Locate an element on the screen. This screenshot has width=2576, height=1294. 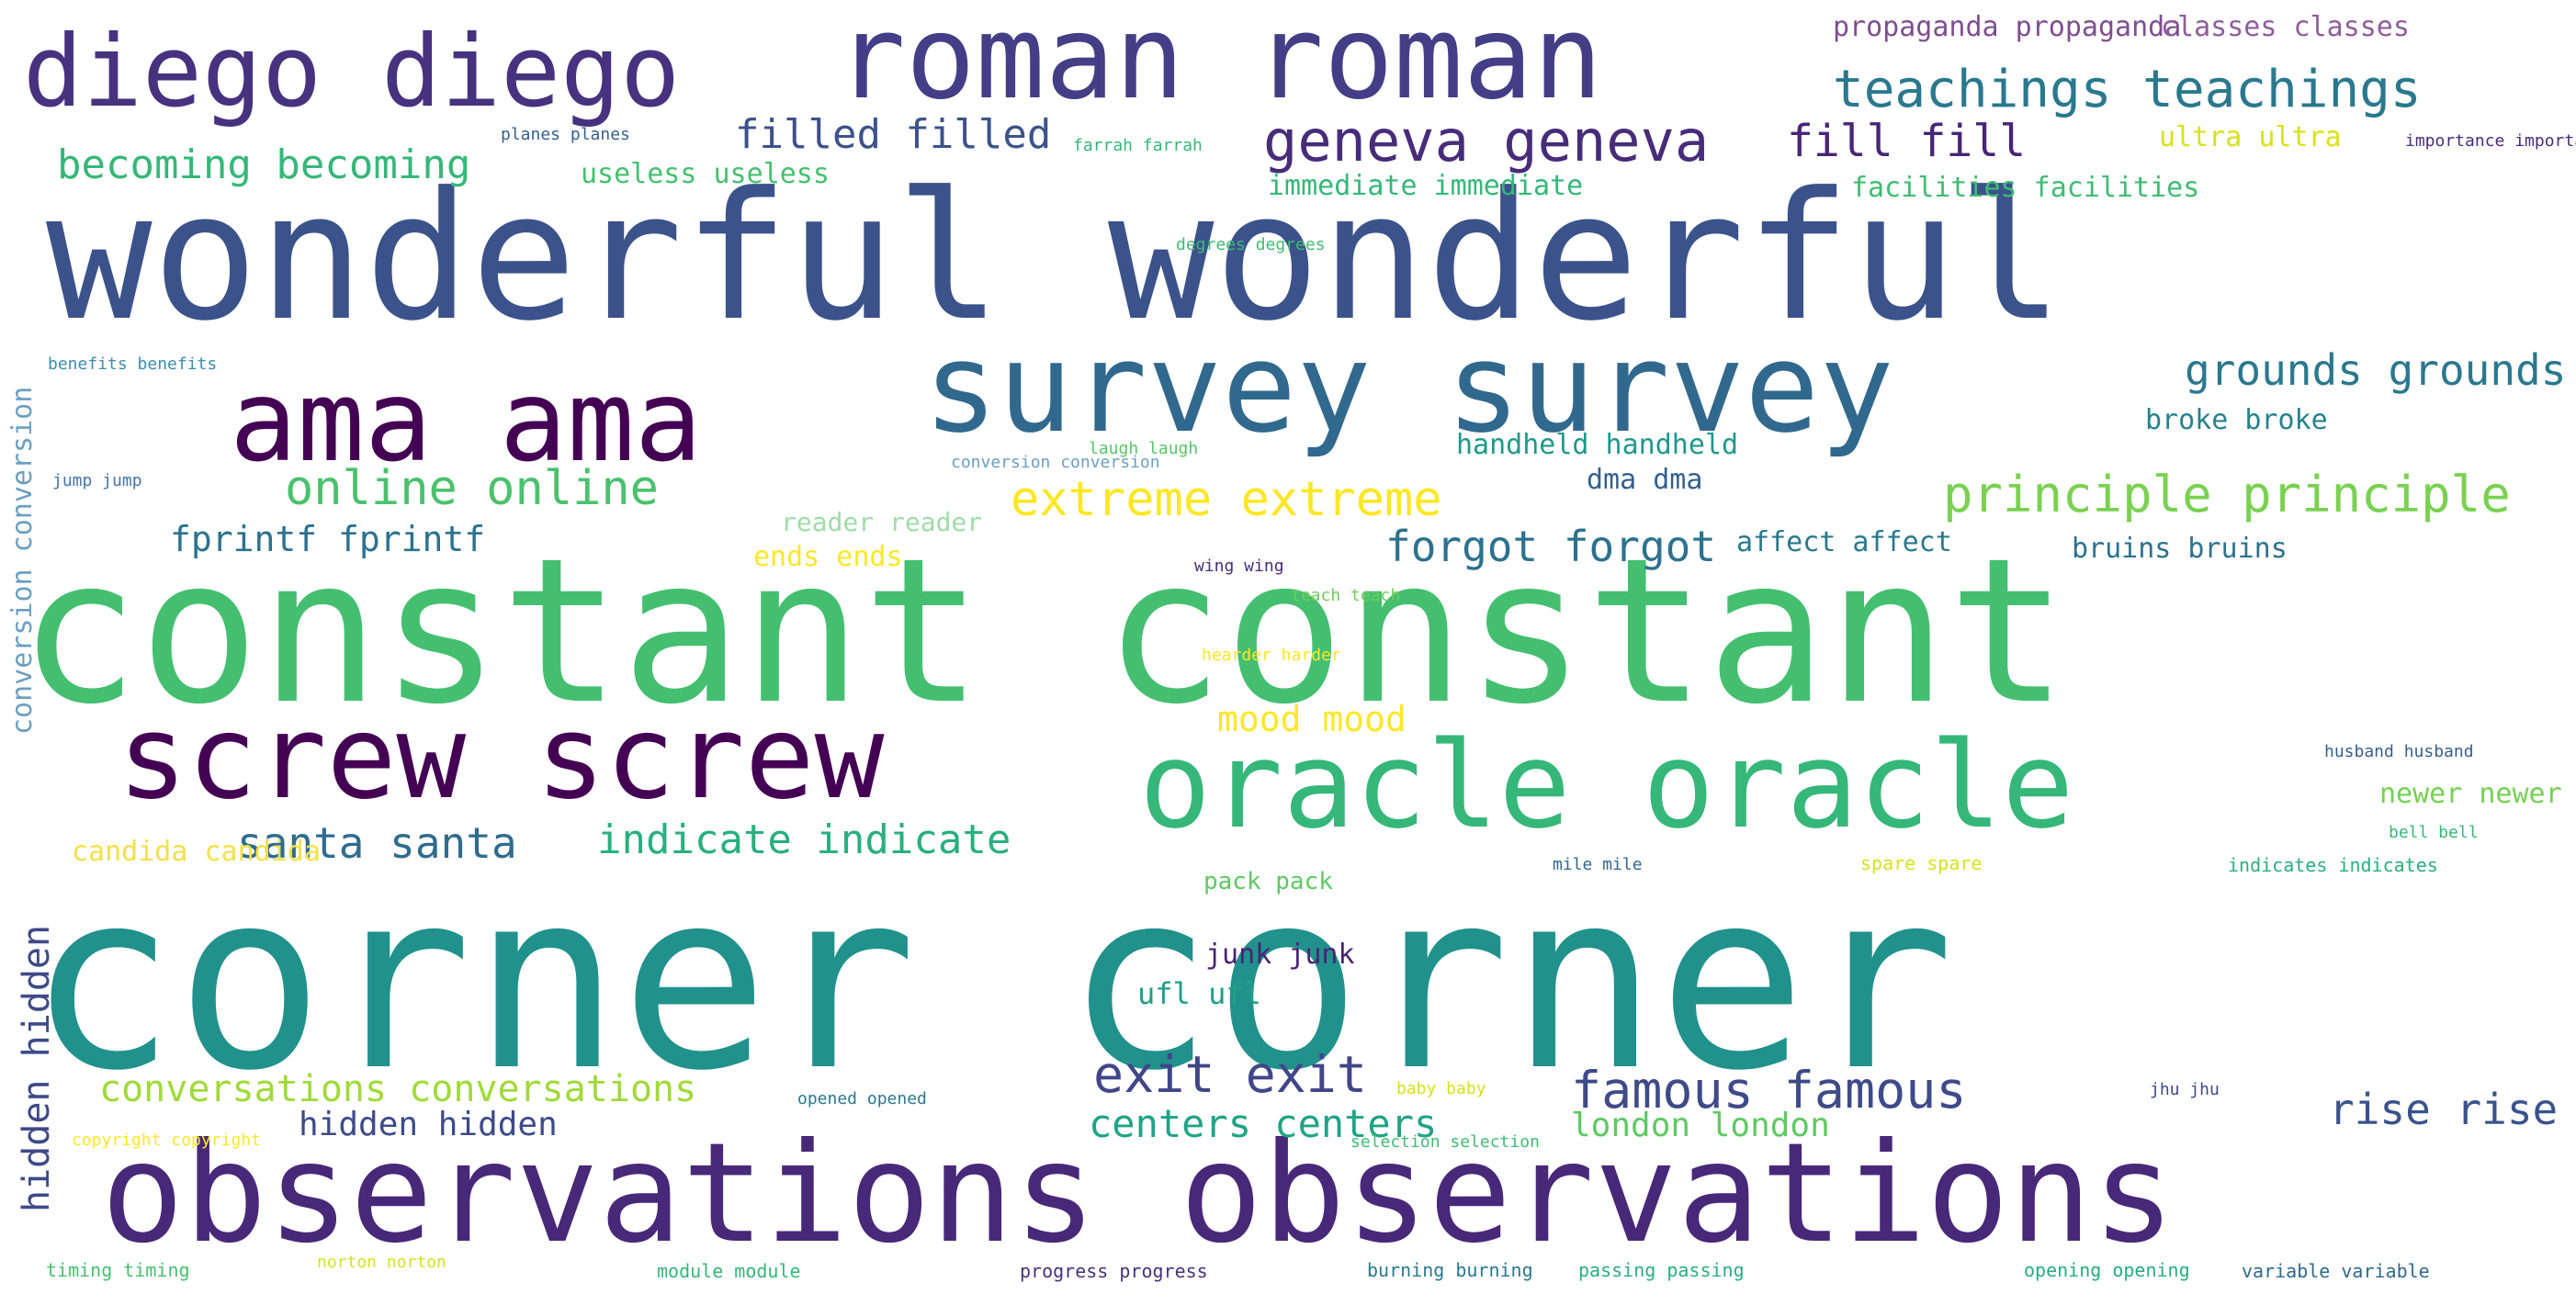
word-harder: wing wing is located at coordinates (1239, 566).